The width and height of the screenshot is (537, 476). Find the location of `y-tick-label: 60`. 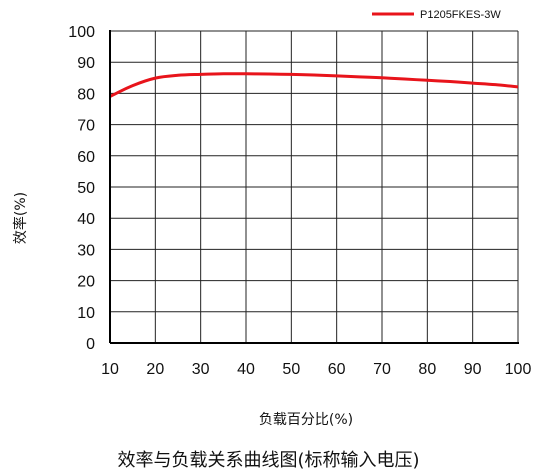

y-tick-label: 60 is located at coordinates (86, 157).